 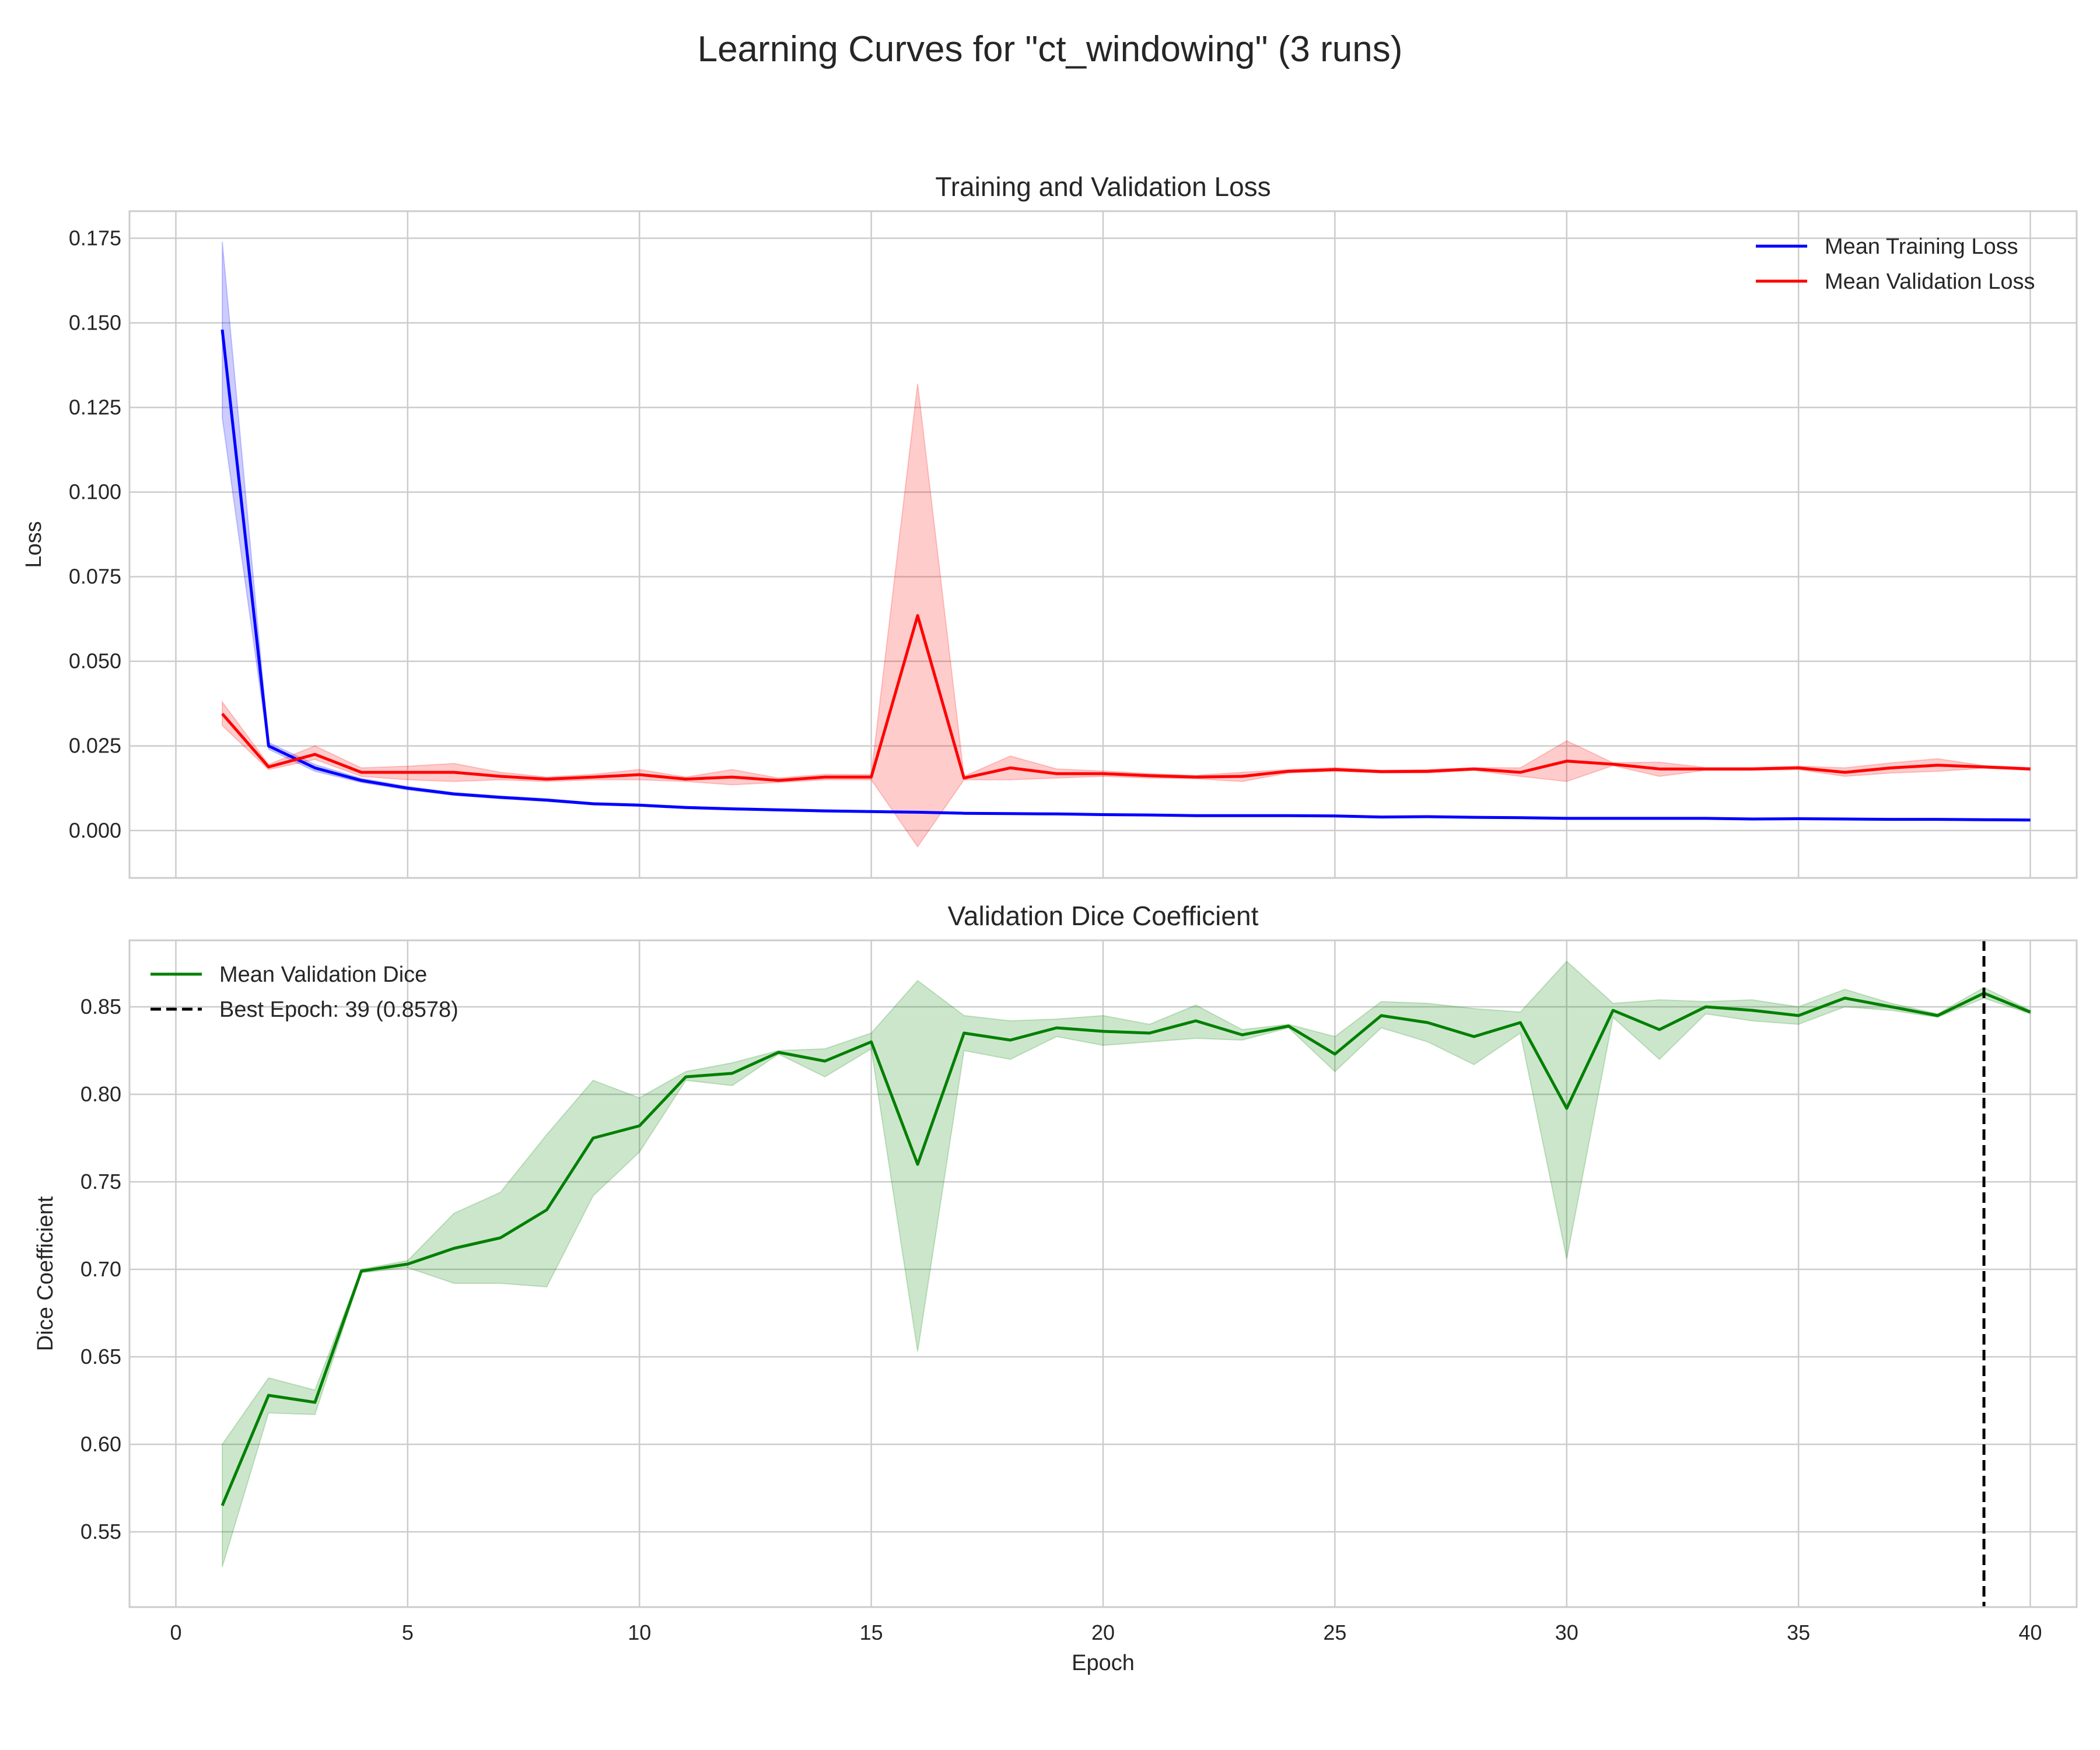 What do you see at coordinates (639, 1632) in the screenshot?
I see `dice-xtick-label: 10` at bounding box center [639, 1632].